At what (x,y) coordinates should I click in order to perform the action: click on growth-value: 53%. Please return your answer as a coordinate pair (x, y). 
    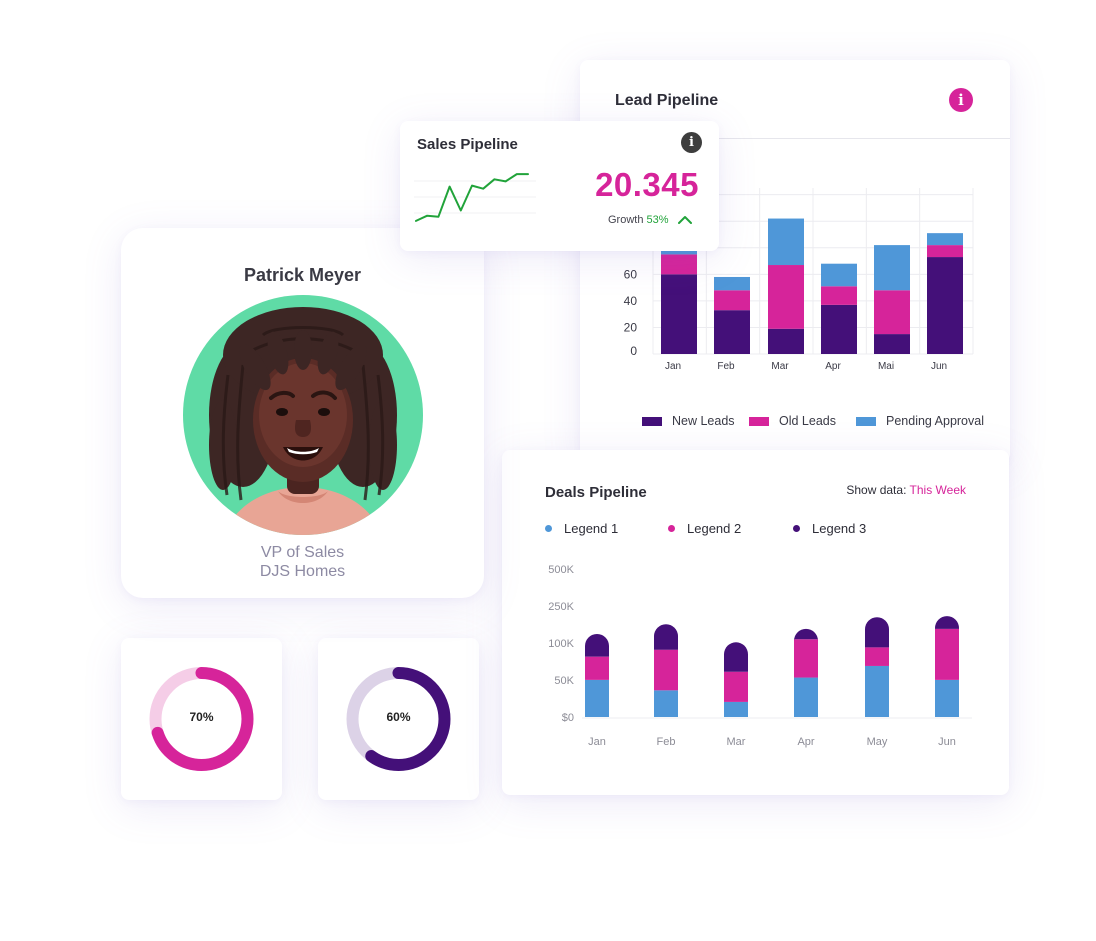
    Looking at the image, I should click on (657, 220).